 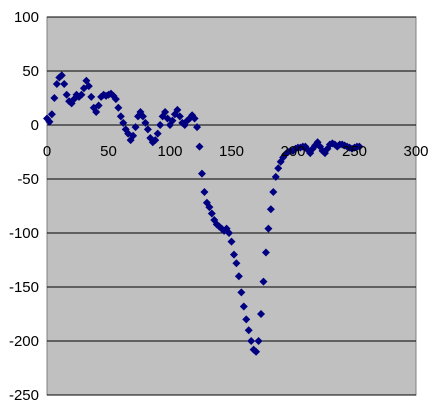 I want to click on x-tick-label: 250, so click(x=354, y=151).